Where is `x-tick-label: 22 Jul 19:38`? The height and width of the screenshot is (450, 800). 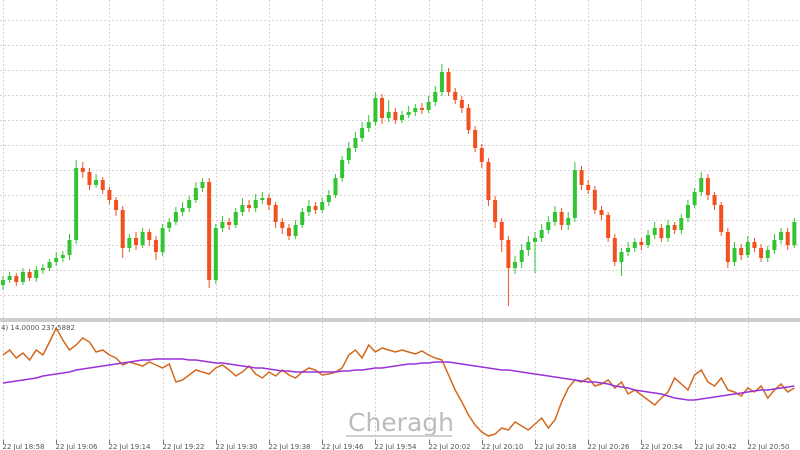 x-tick-label: 22 Jul 19:38 is located at coordinates (290, 446).